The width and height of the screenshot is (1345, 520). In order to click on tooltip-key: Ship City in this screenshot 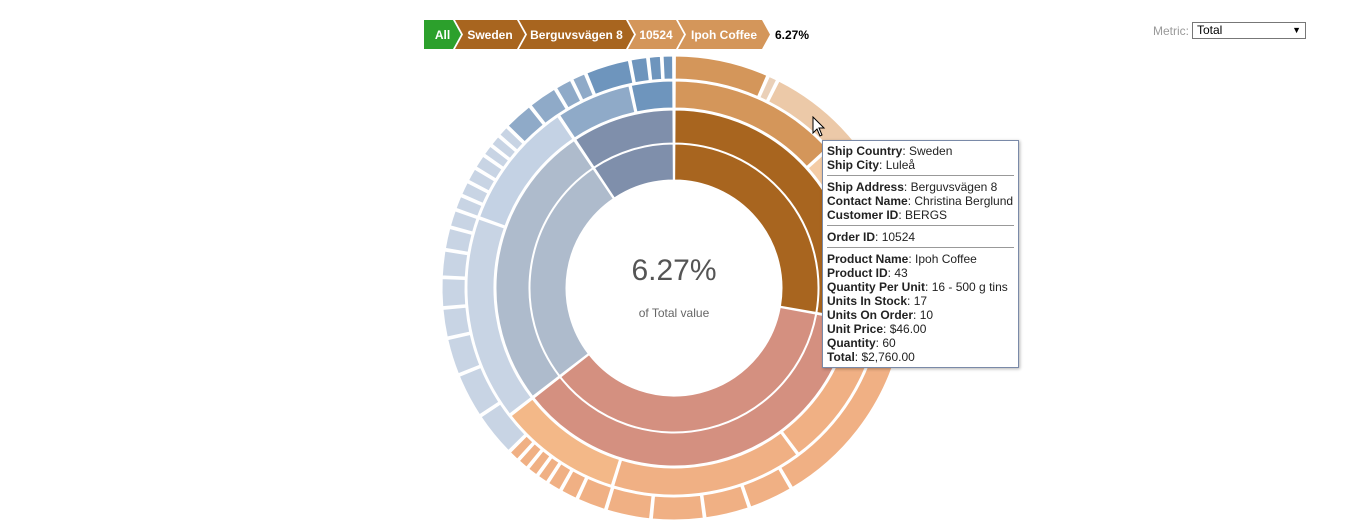, I will do `click(853, 165)`.